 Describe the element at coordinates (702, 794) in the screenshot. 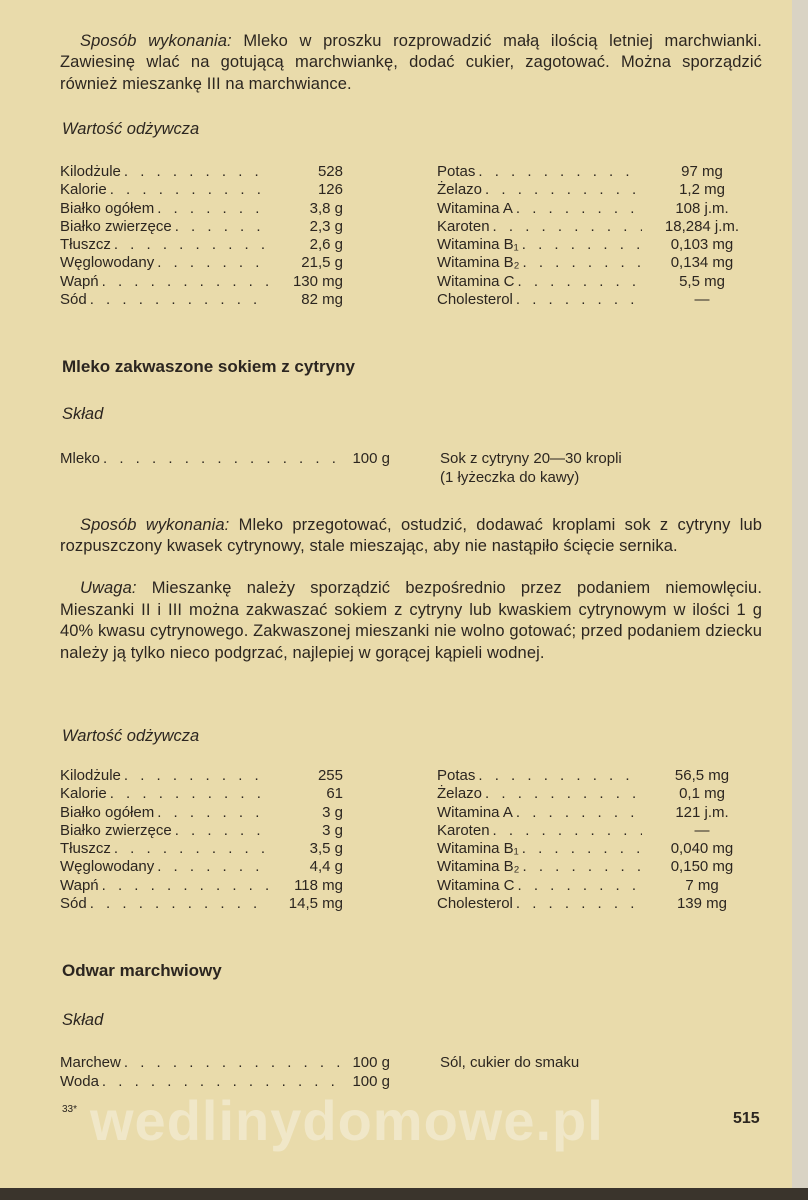

I see `nutrient-value: 0,1 mg` at that location.